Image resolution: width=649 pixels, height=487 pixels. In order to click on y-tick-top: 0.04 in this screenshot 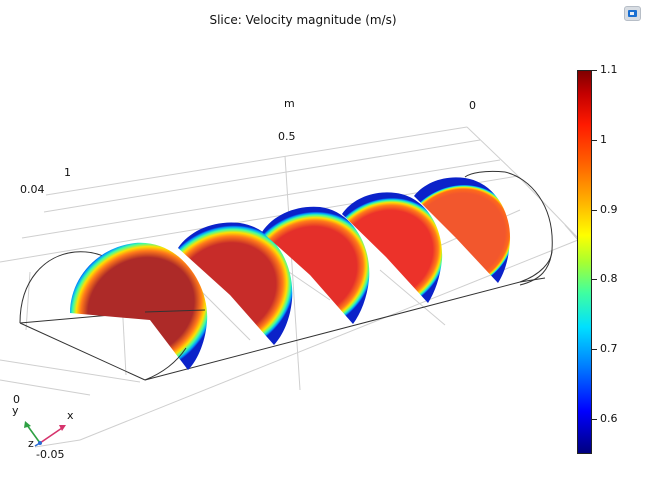, I will do `click(32, 189)`.